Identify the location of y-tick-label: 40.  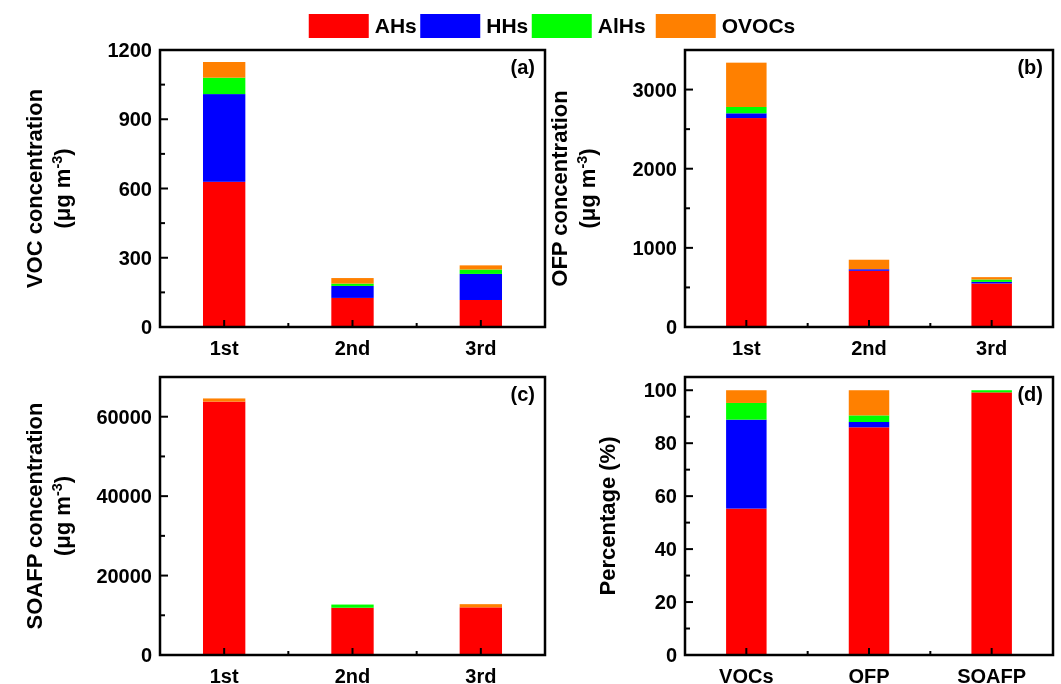
(665, 549).